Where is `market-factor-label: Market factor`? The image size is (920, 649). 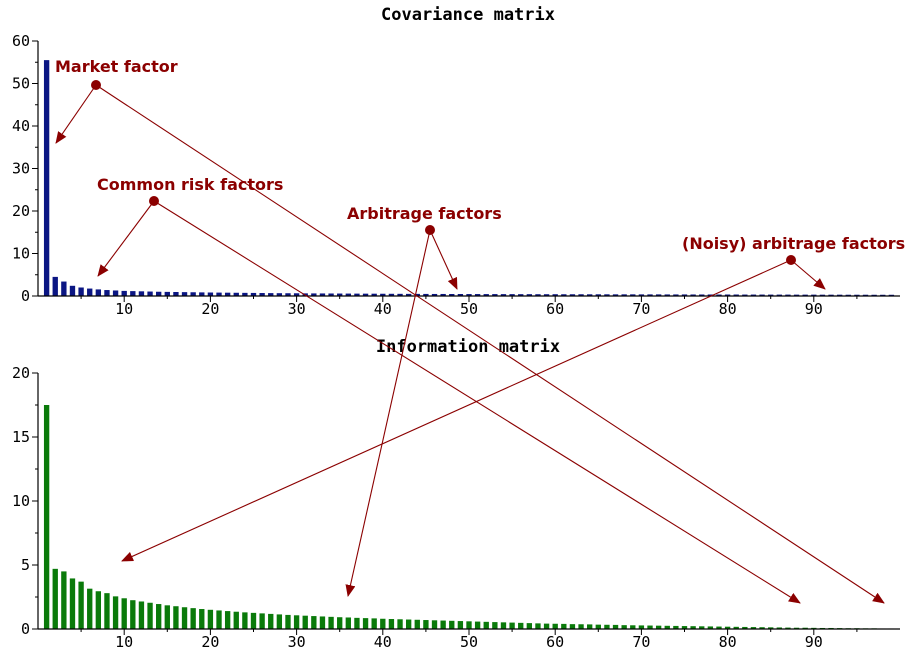
market-factor-label: Market factor is located at coordinates (116, 66).